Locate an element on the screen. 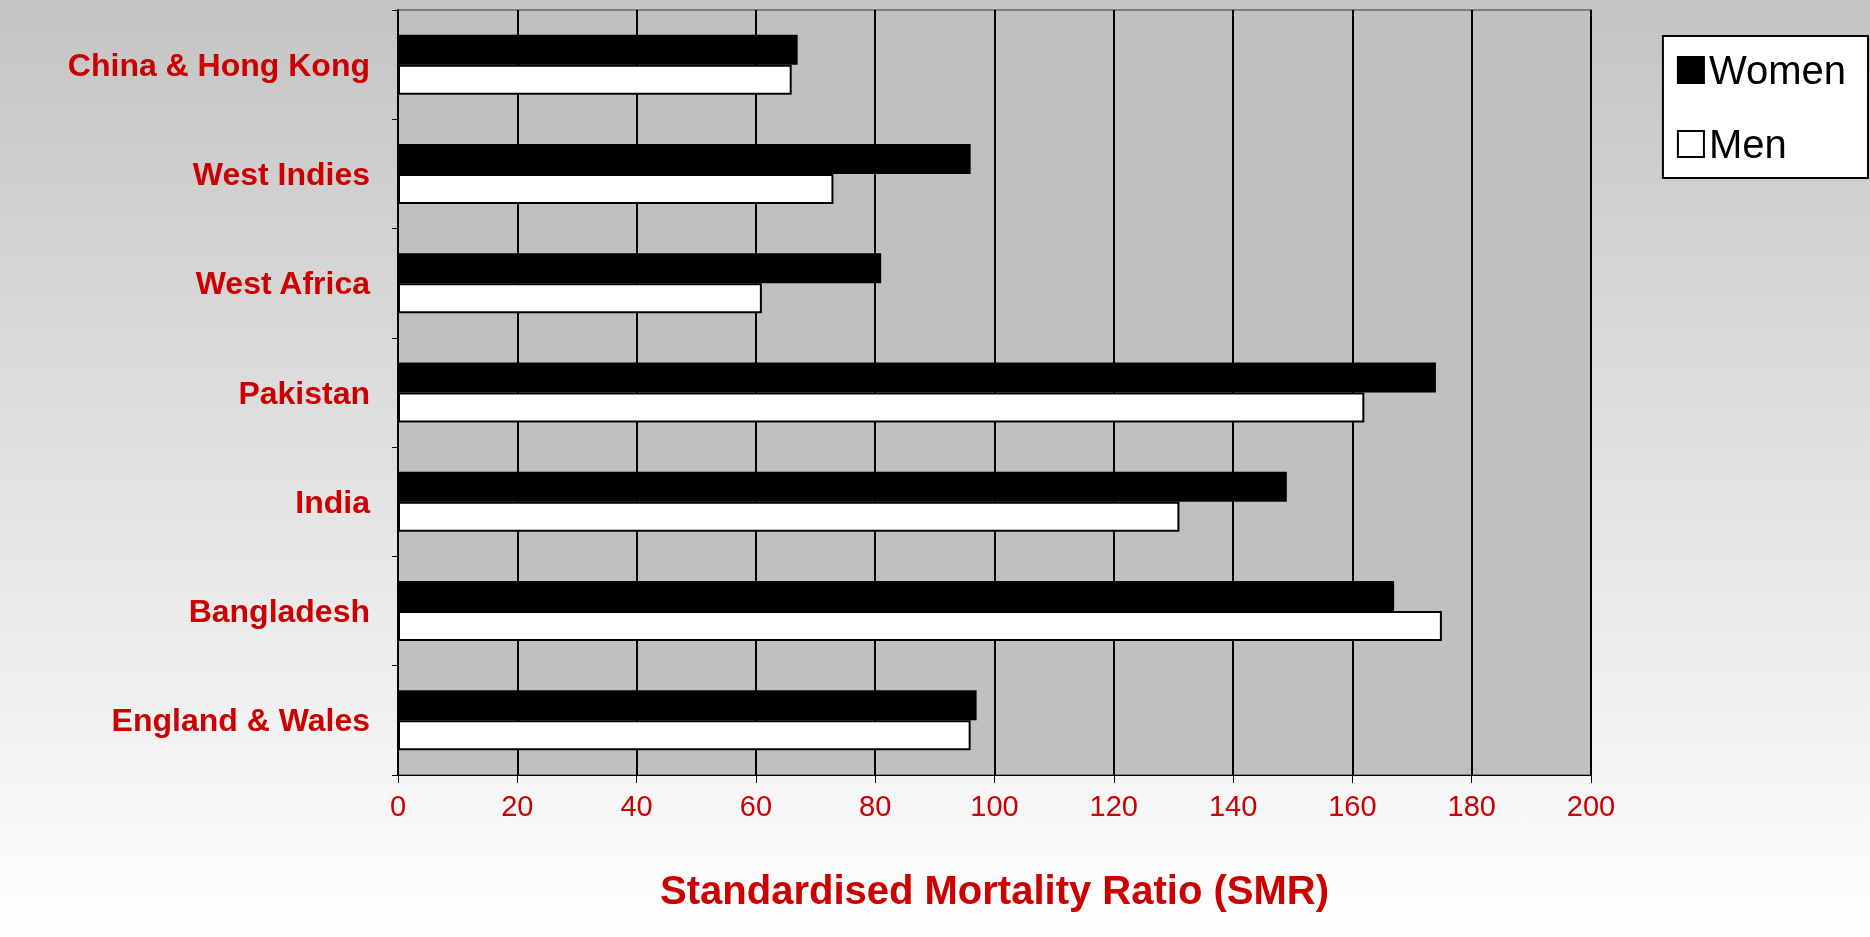 Image resolution: width=1870 pixels, height=937 pixels. x-tick-label: 0 is located at coordinates (398, 805).